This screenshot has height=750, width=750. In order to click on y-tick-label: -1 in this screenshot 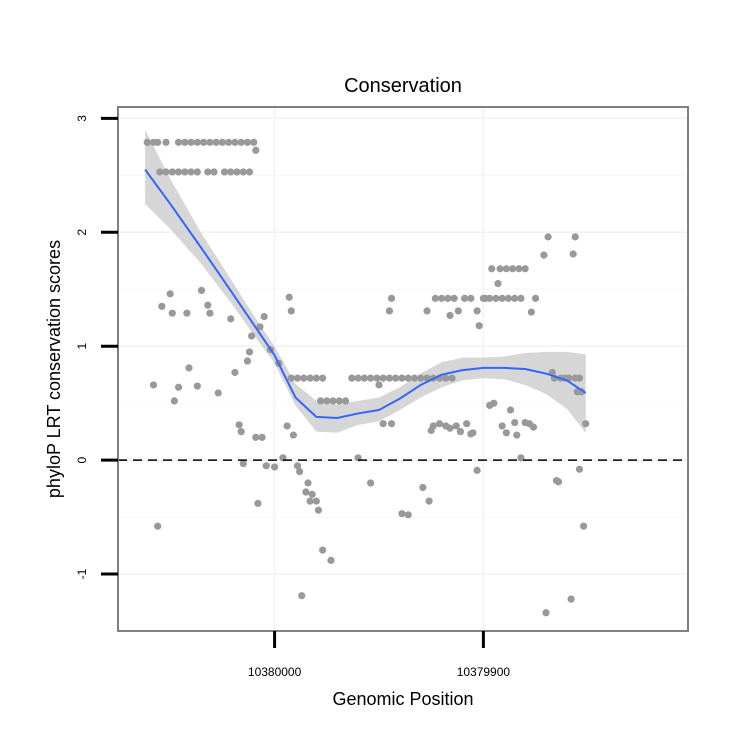, I will do `click(82, 573)`.